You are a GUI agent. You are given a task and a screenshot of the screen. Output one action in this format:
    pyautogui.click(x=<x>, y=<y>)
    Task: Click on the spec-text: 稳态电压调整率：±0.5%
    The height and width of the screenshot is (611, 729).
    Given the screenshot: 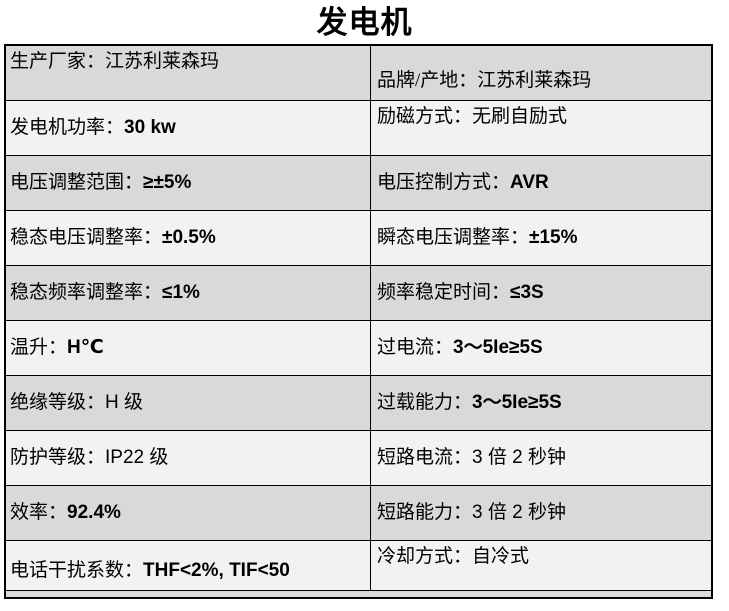 What is the action you would take?
    pyautogui.click(x=113, y=238)
    